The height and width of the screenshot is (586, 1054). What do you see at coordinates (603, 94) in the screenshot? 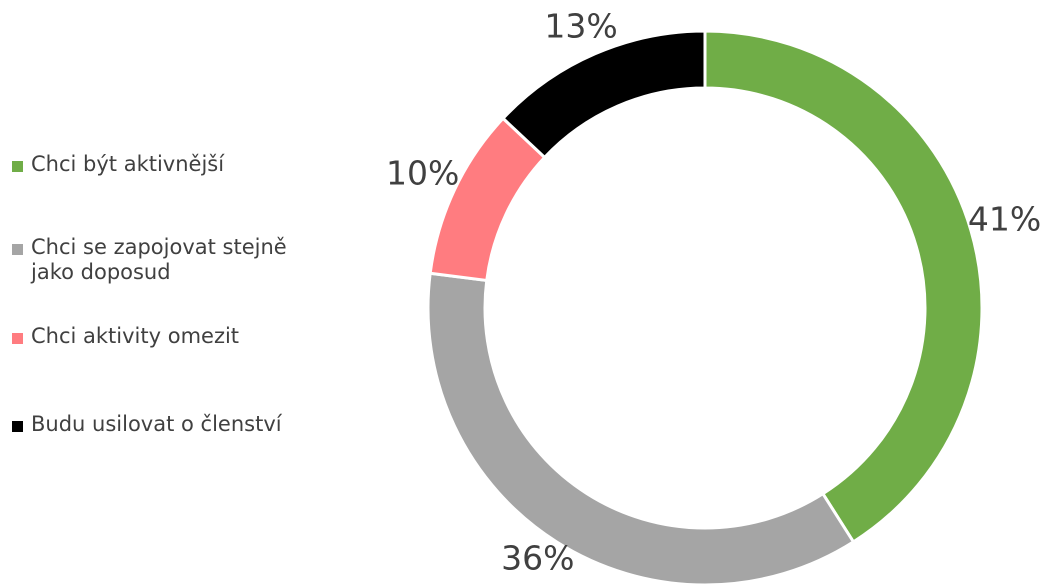
I see `donut-segment` at bounding box center [603, 94].